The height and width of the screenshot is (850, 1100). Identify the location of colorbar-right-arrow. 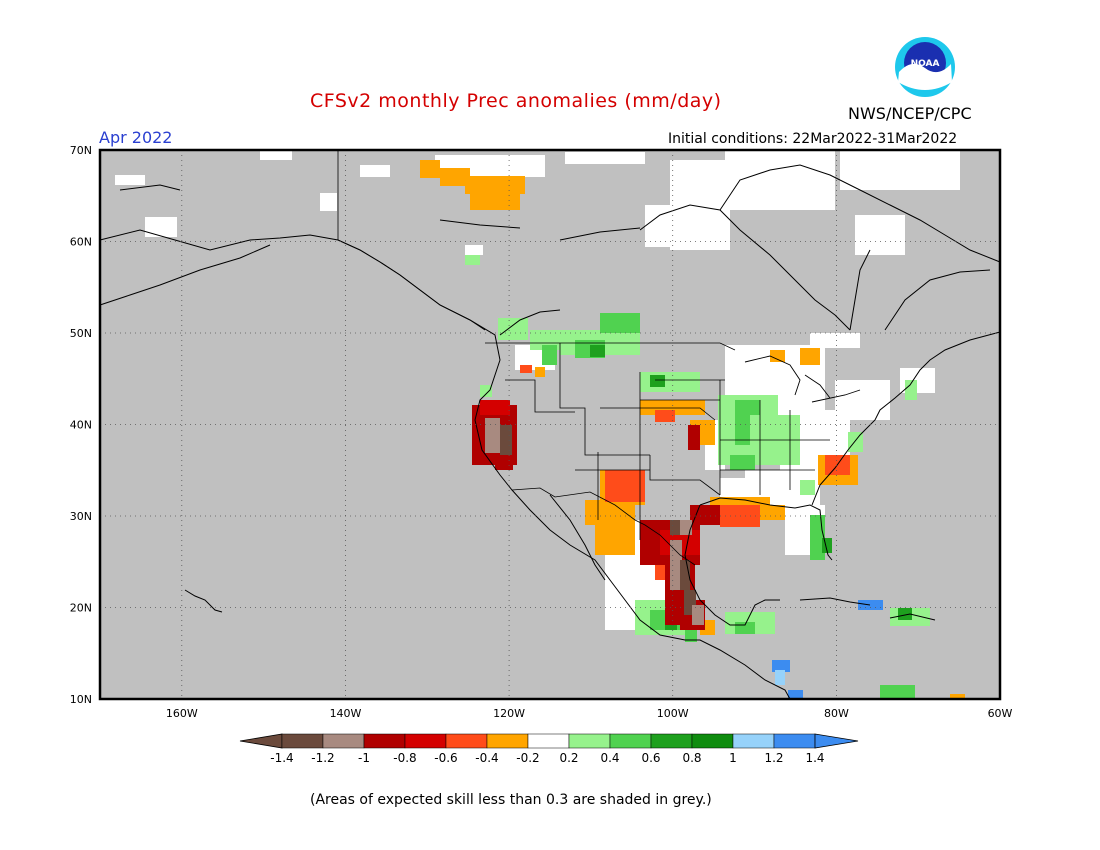
(836, 741).